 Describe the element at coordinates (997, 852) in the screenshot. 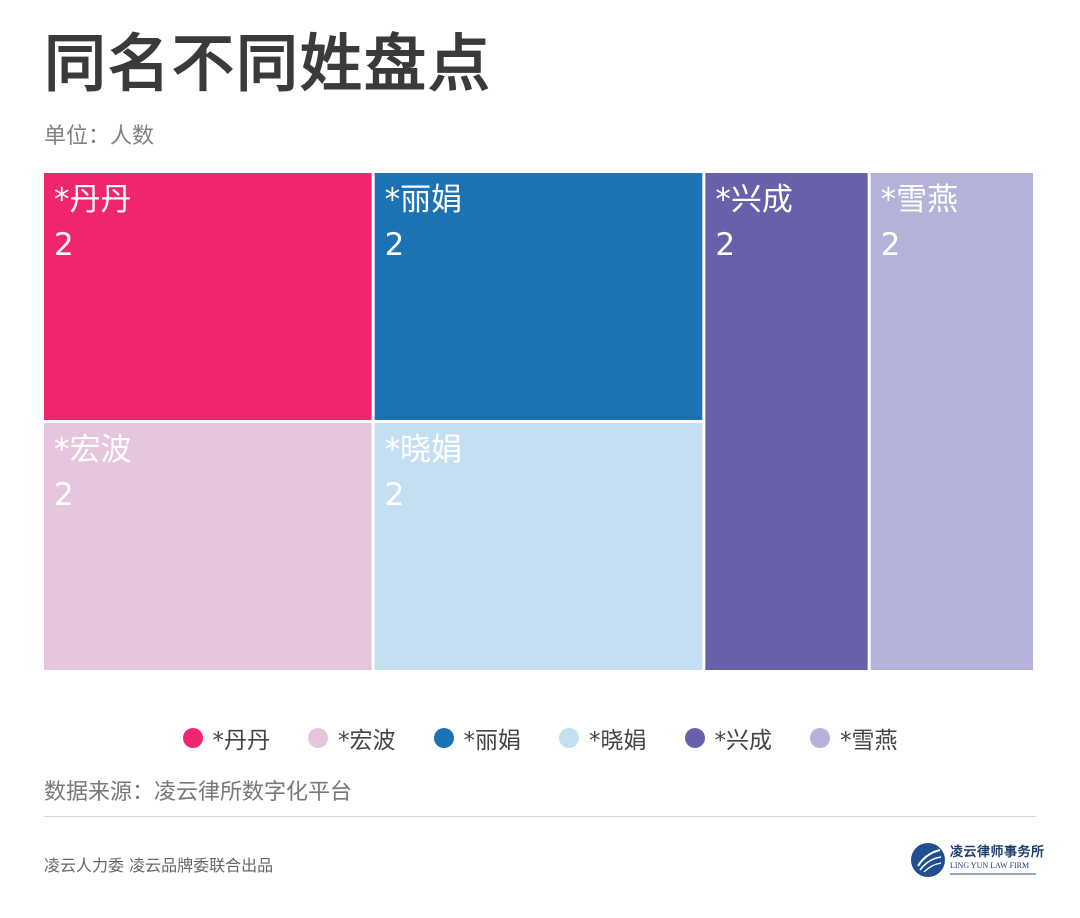

I see `logo-chinese-name: 凌云律师事务所` at that location.